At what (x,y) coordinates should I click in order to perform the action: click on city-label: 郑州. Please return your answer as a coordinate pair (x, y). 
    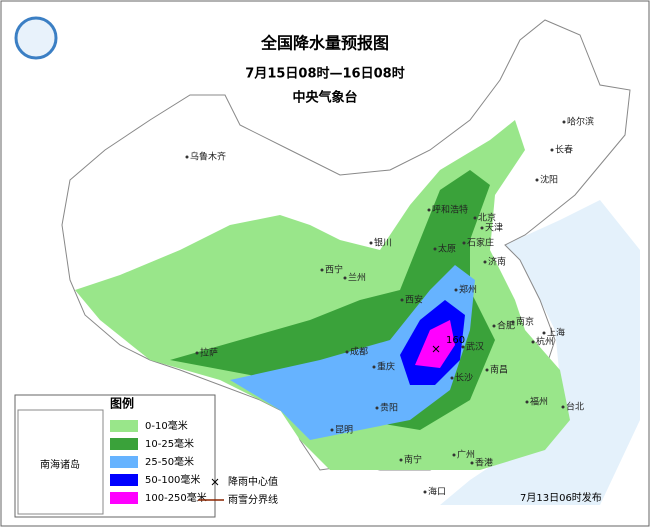
    Looking at the image, I should click on (468, 290).